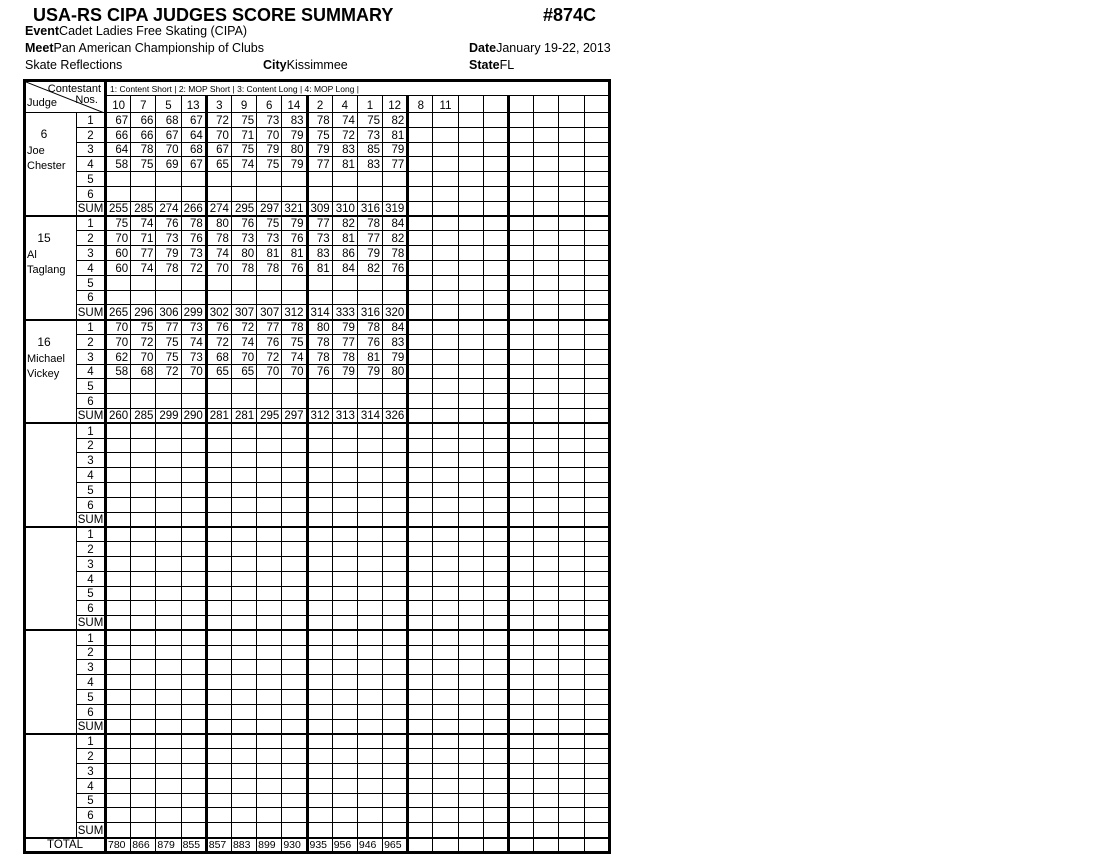  What do you see at coordinates (395, 312) in the screenshot?
I see `sum-cell: 320` at bounding box center [395, 312].